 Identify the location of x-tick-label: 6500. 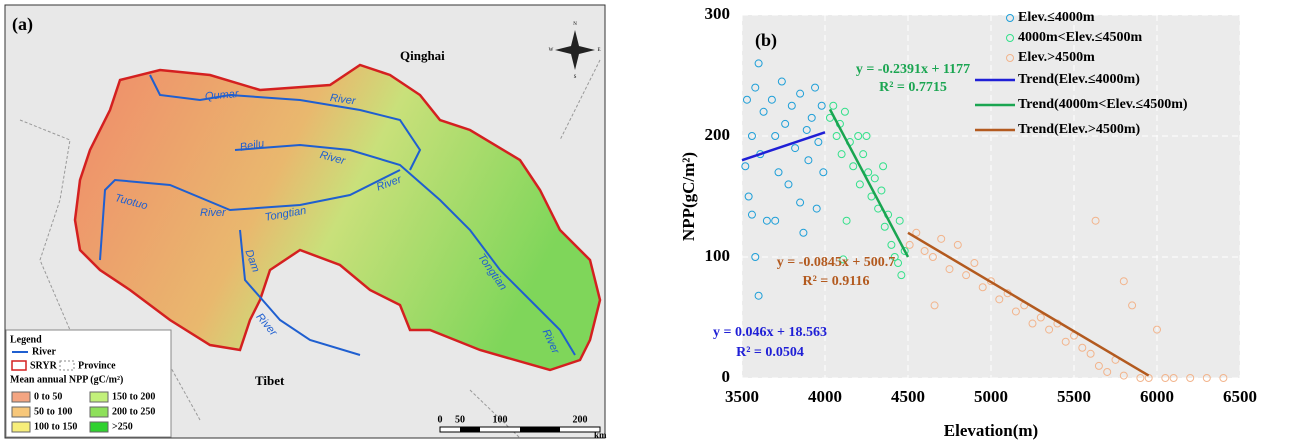
(1240, 396).